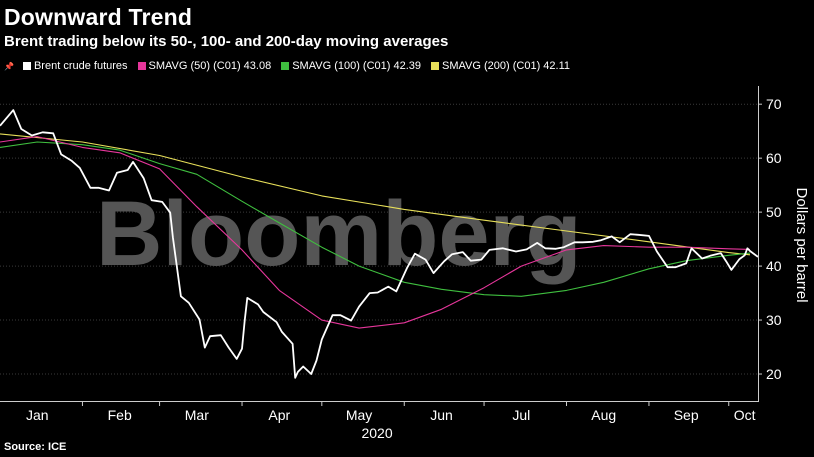 Image resolution: width=814 pixels, height=457 pixels. Describe the element at coordinates (26, 66) in the screenshot. I see `legend-swatch-brent` at that location.